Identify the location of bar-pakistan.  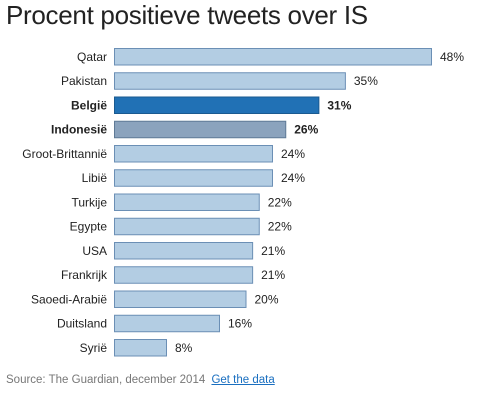
(230, 81).